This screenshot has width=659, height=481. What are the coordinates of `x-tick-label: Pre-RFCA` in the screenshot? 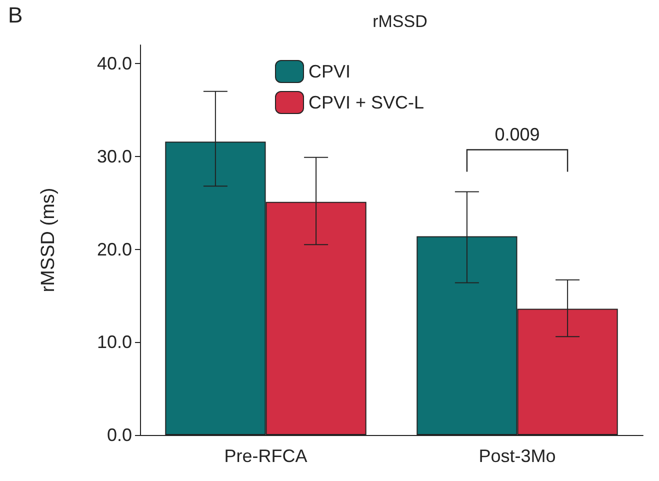 It's located at (266, 456).